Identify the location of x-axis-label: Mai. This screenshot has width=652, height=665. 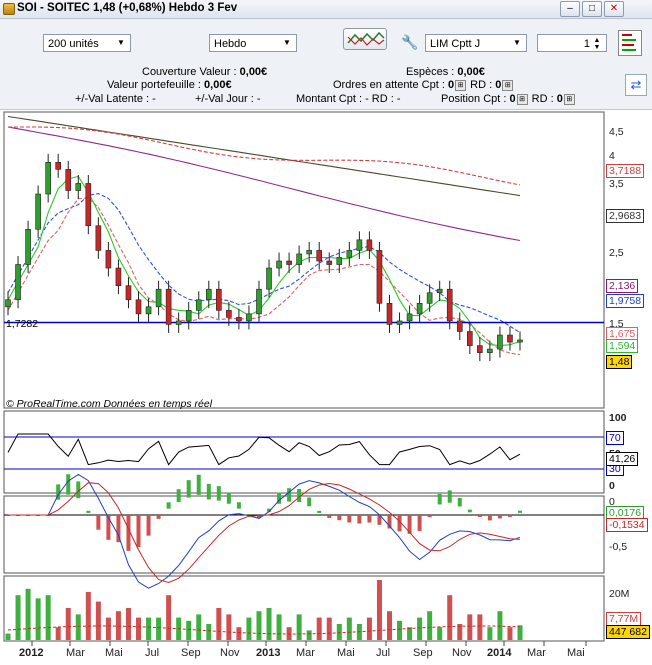
(114, 653).